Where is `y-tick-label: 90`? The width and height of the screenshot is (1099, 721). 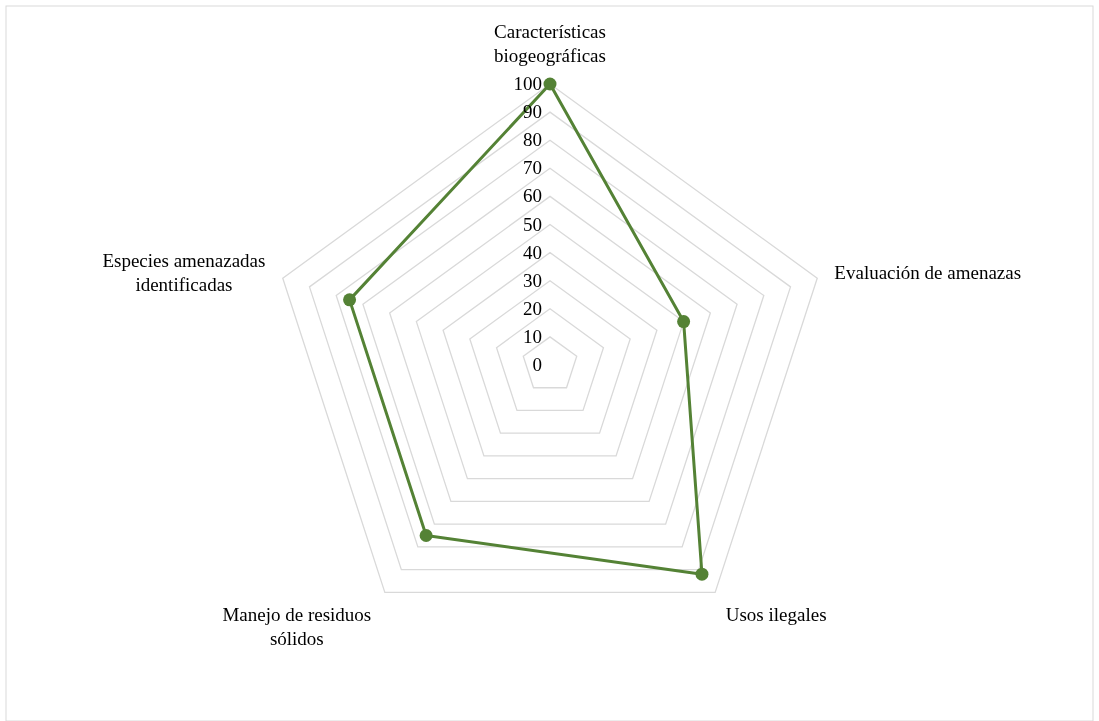
y-tick-label: 90 is located at coordinates (532, 112).